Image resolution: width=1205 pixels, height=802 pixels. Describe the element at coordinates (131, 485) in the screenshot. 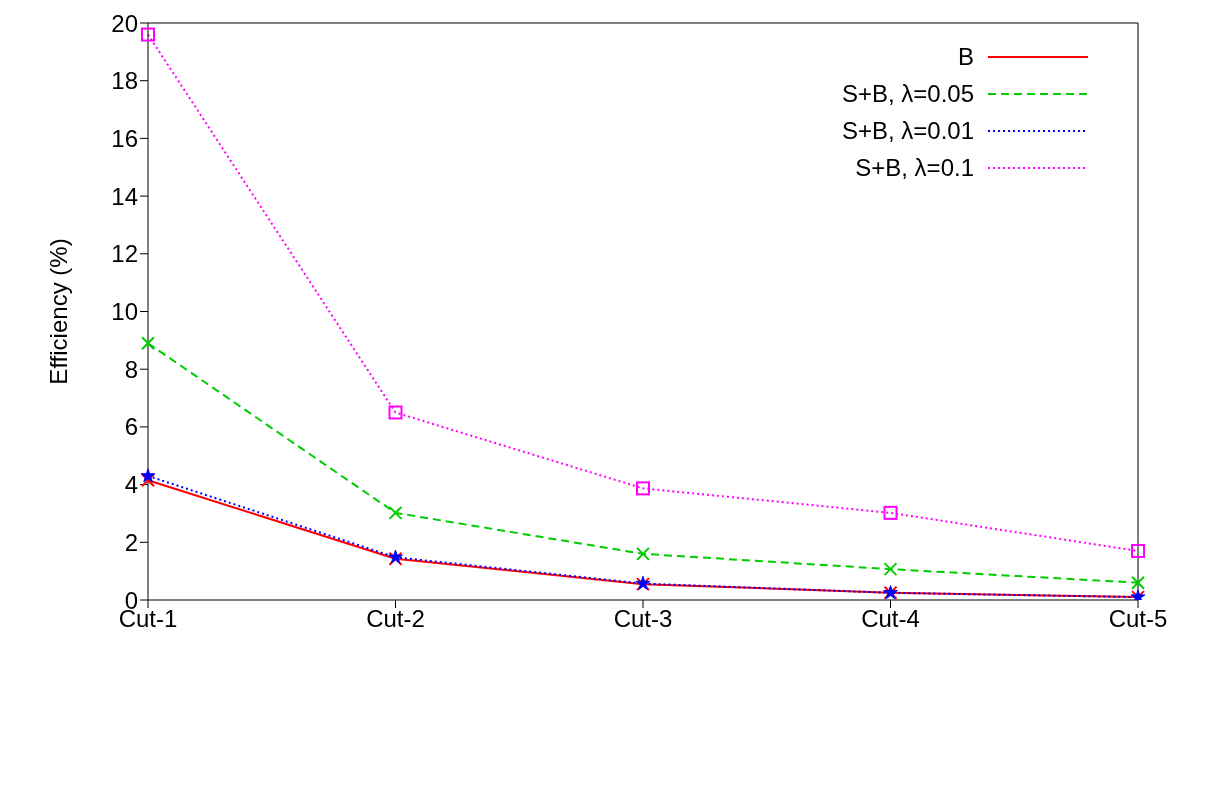

I see `y-tick-label: 4` at that location.